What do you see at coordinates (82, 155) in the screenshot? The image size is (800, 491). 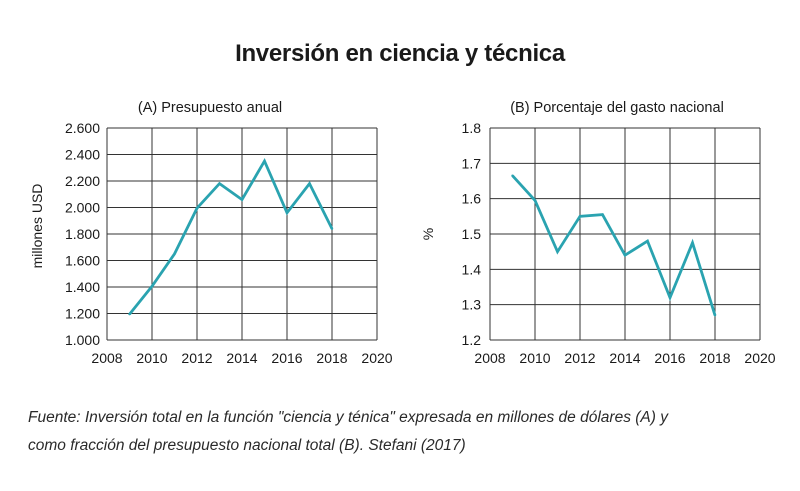 I see `chart-a-ytick-label: 2.400` at bounding box center [82, 155].